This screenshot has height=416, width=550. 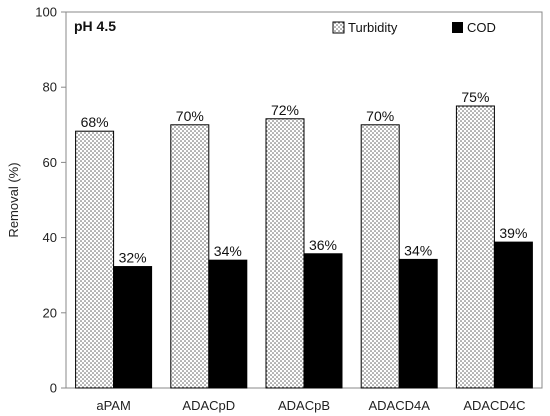 I want to click on bar-cod-adacpd, so click(x=228, y=324).